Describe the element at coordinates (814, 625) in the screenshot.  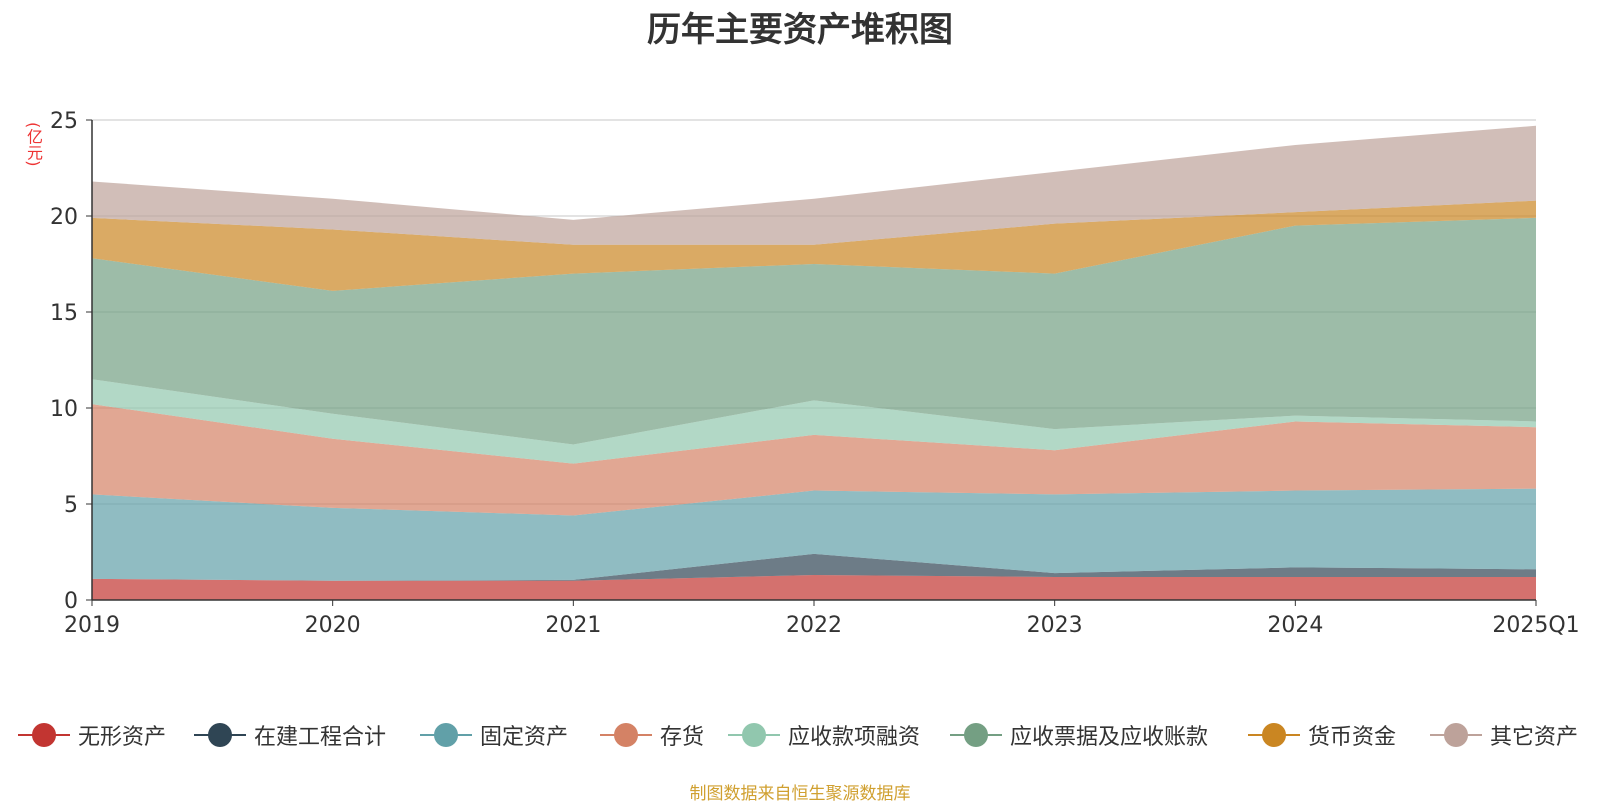
I see `x-tick-label: 2022` at that location.